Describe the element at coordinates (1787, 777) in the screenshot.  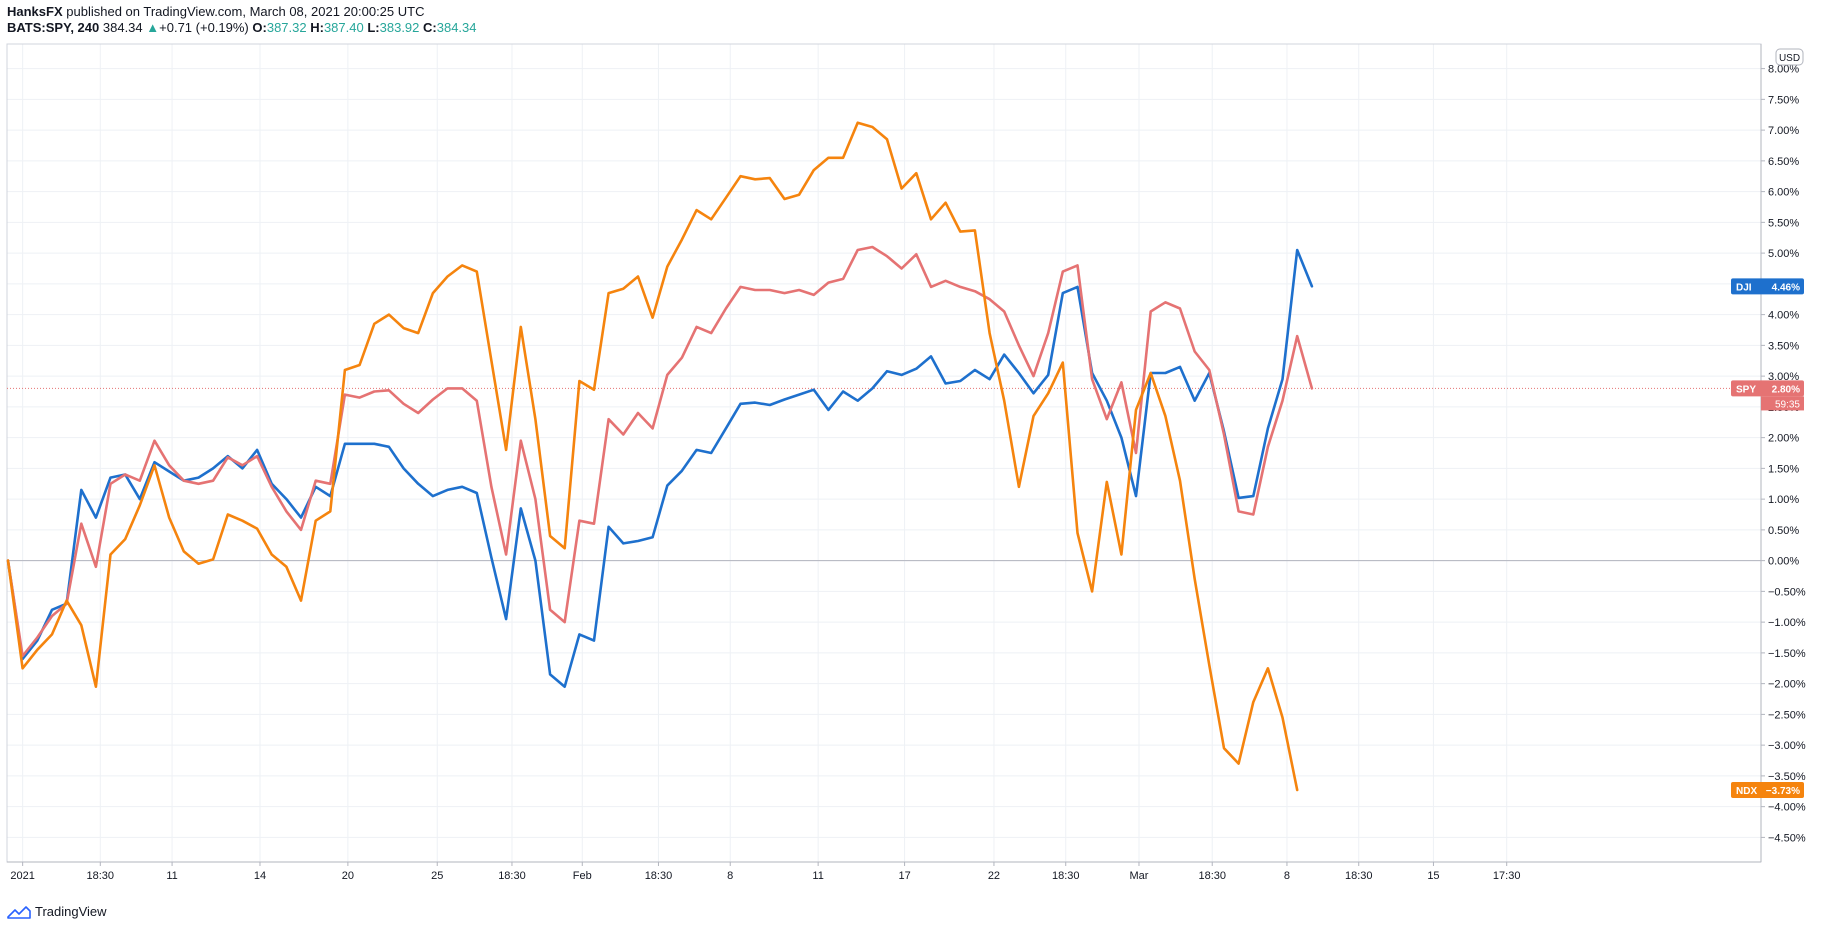
I see `y-tick-label: −3.50%` at that location.